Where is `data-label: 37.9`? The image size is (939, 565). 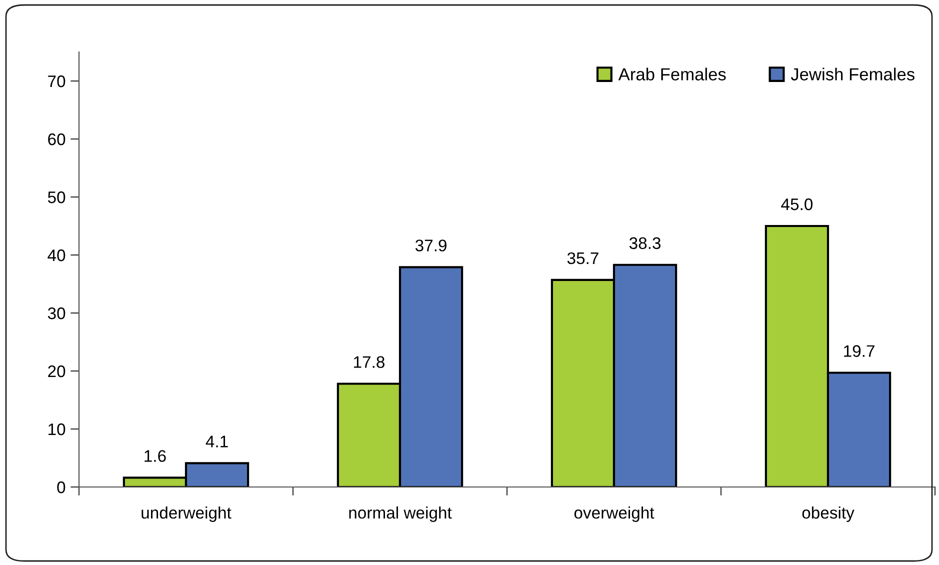
data-label: 37.9 is located at coordinates (430, 246).